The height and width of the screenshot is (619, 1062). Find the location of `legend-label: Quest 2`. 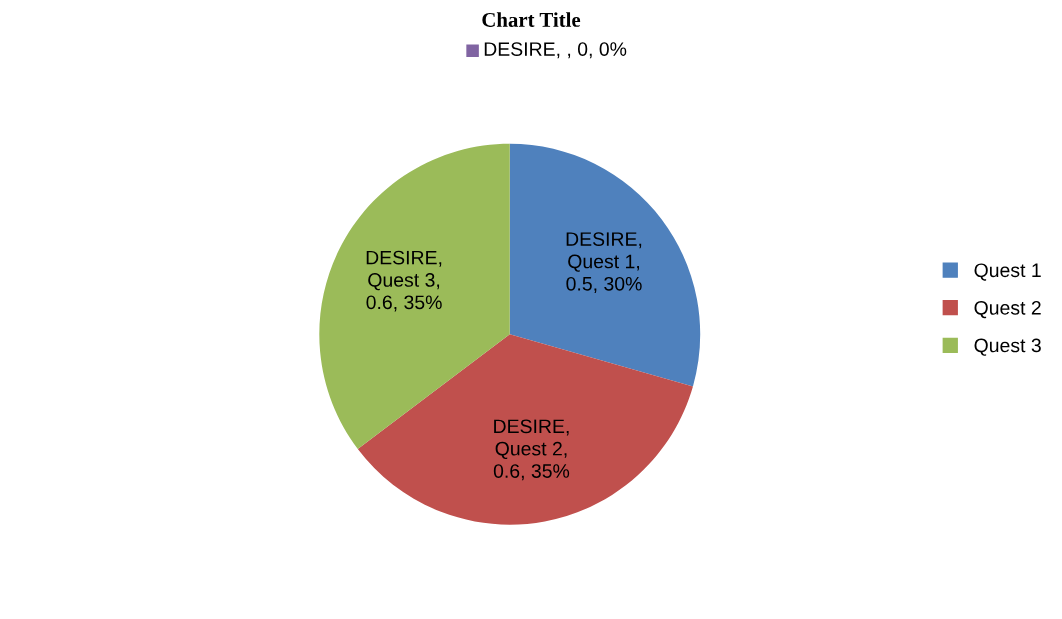

legend-label: Quest 2 is located at coordinates (1007, 309).